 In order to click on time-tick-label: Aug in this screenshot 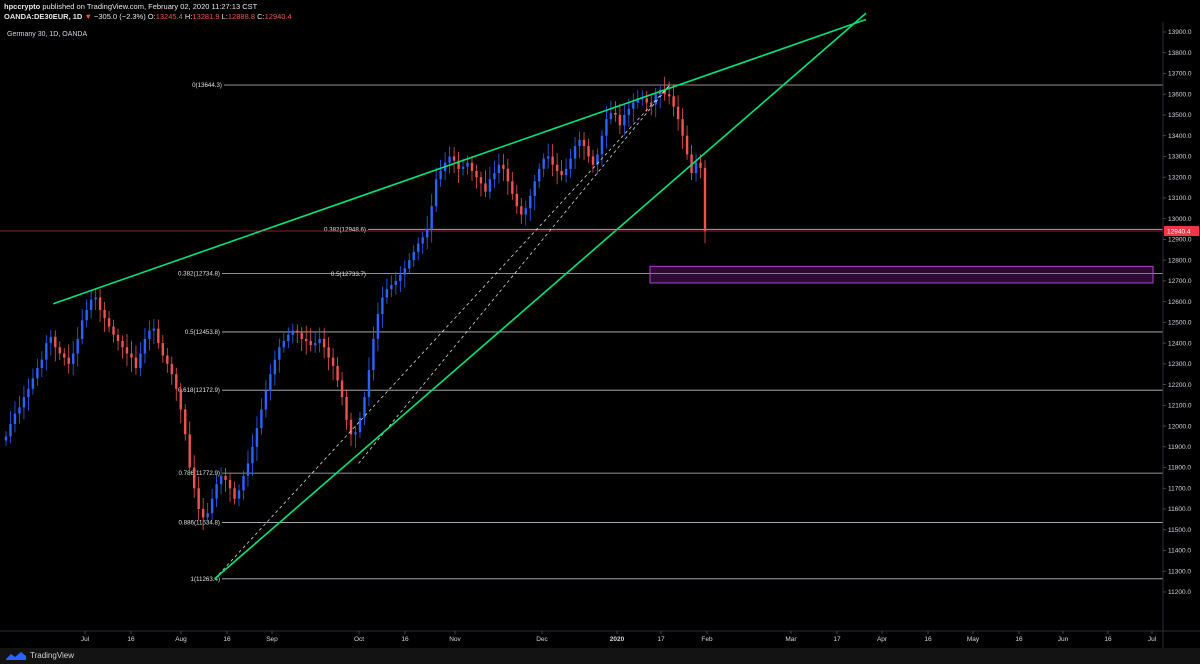, I will do `click(181, 639)`.